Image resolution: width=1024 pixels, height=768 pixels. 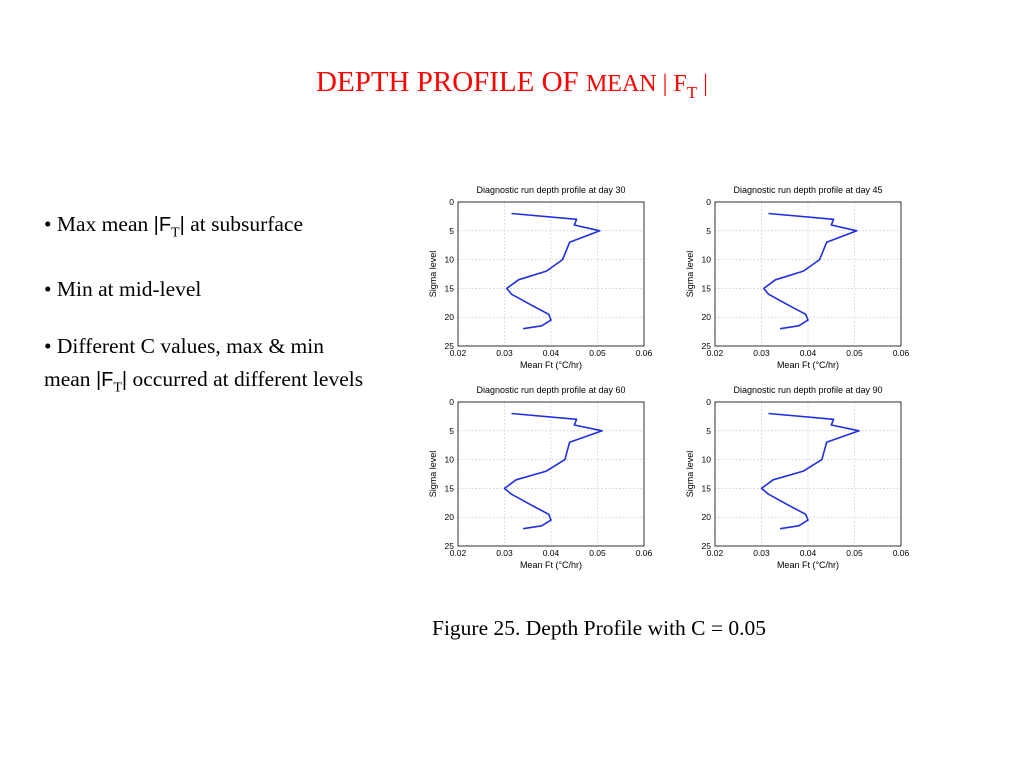 What do you see at coordinates (123, 289) in the screenshot?
I see `bullet-min: • Min at mid-level` at bounding box center [123, 289].